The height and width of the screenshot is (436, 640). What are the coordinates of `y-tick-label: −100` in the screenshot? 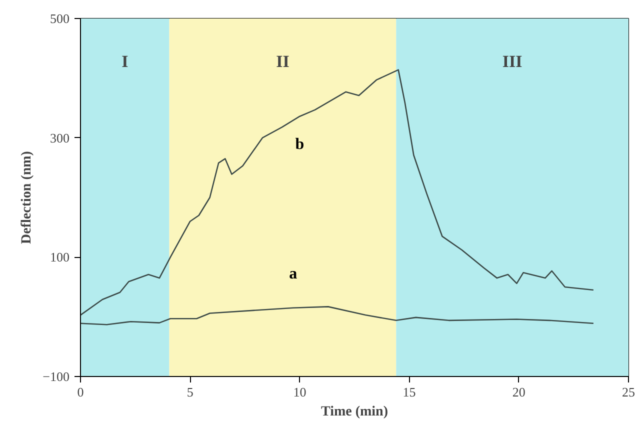 It's located at (56, 376).